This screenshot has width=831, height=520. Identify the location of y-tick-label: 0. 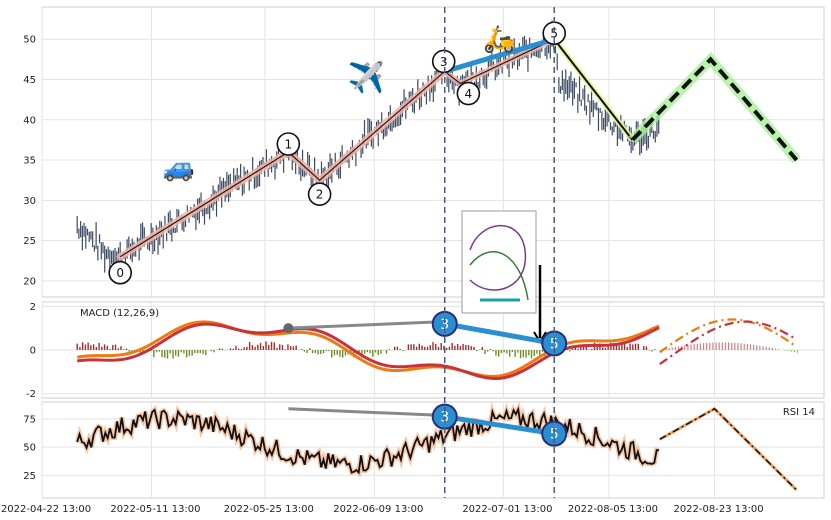
(33, 351).